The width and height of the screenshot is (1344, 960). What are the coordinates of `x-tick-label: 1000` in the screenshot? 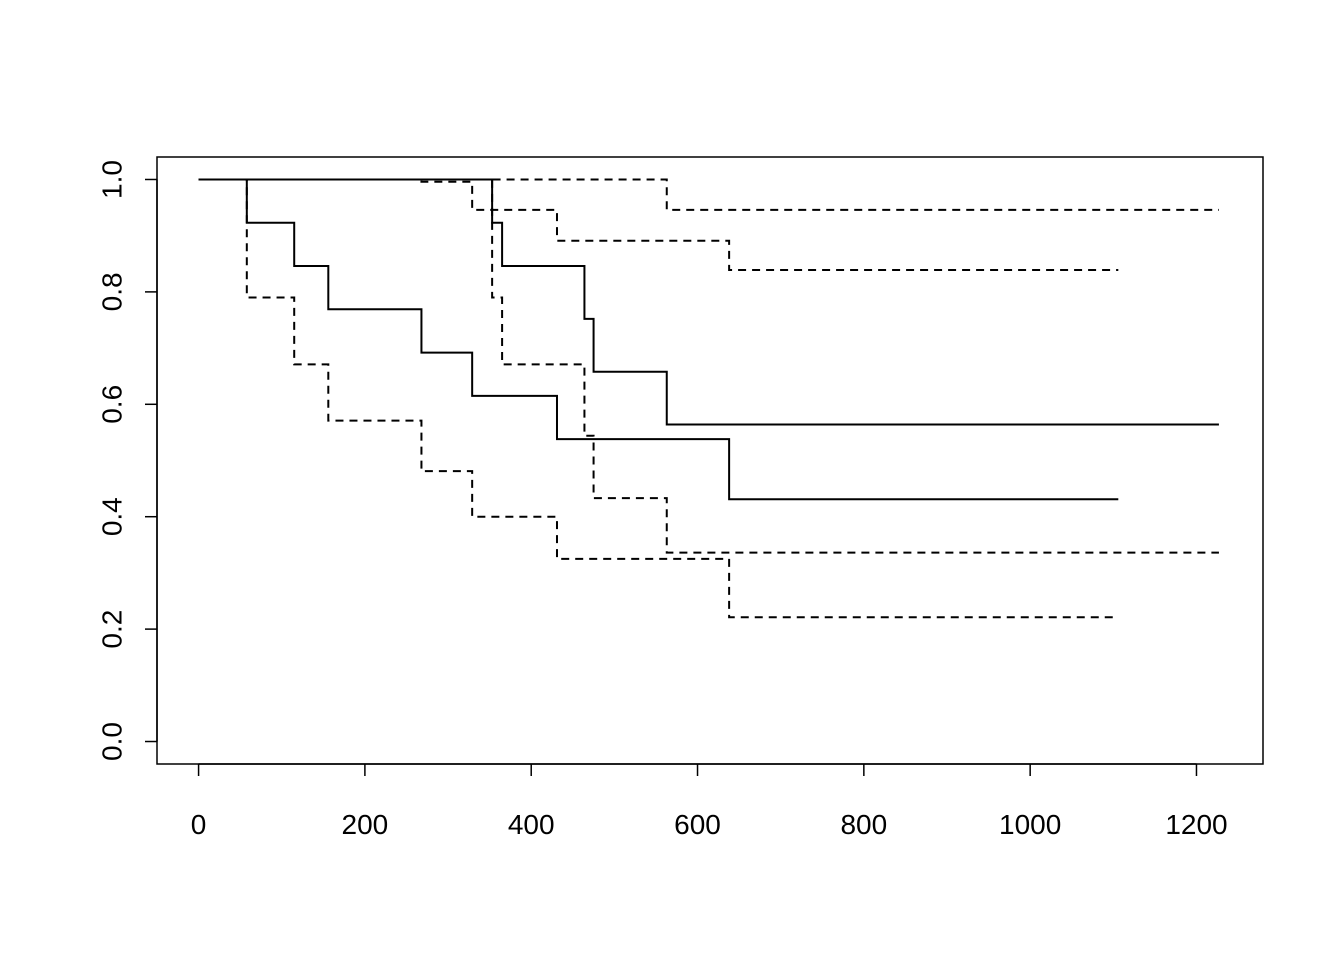 It's located at (1030, 824).